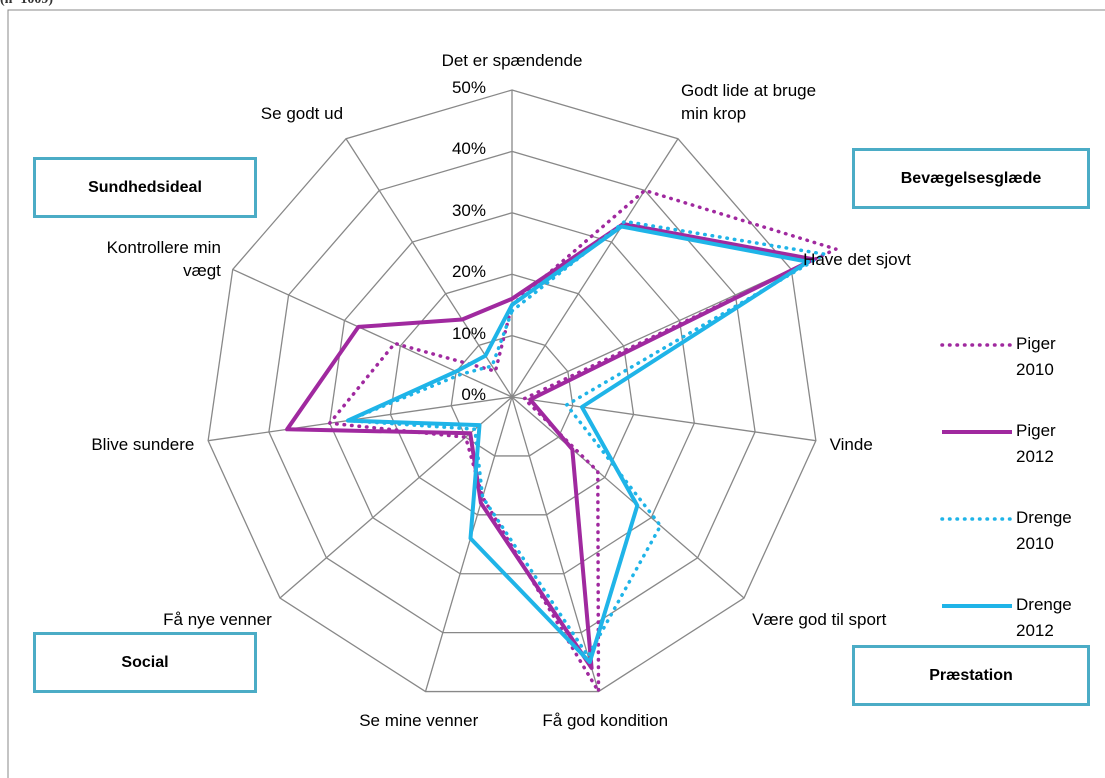 This screenshot has height=778, width=1105. I want to click on category-label: Det er spændende, so click(512, 60).